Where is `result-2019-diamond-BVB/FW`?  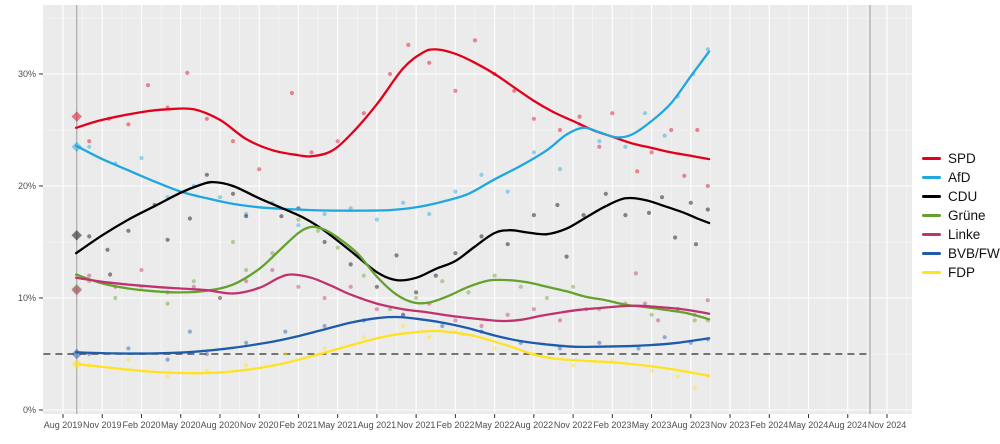
result-2019-diamond-BVB/FW is located at coordinates (76, 354).